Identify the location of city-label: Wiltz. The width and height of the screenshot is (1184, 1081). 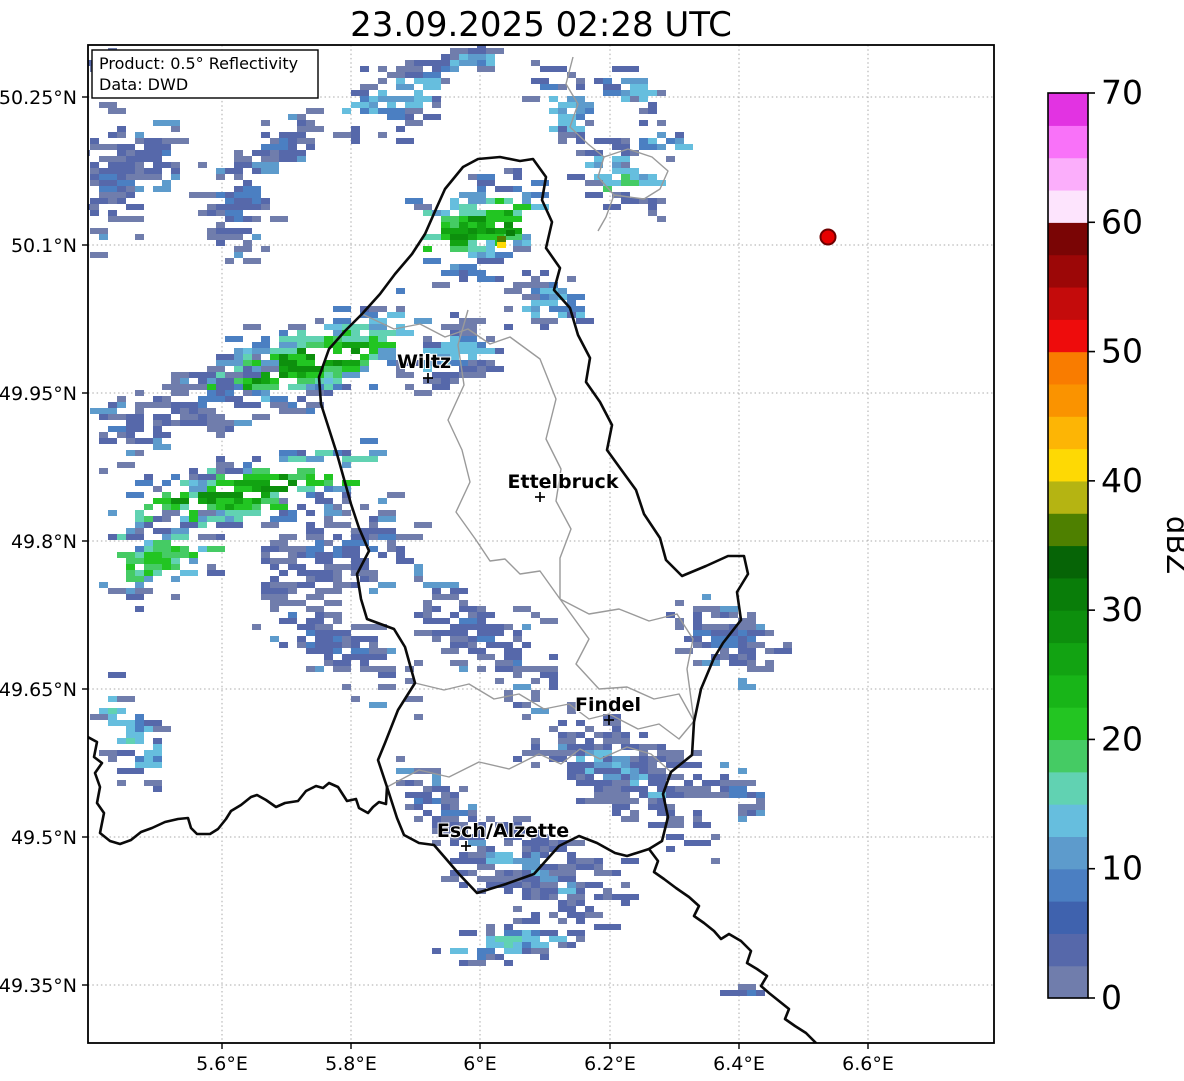
(424, 362).